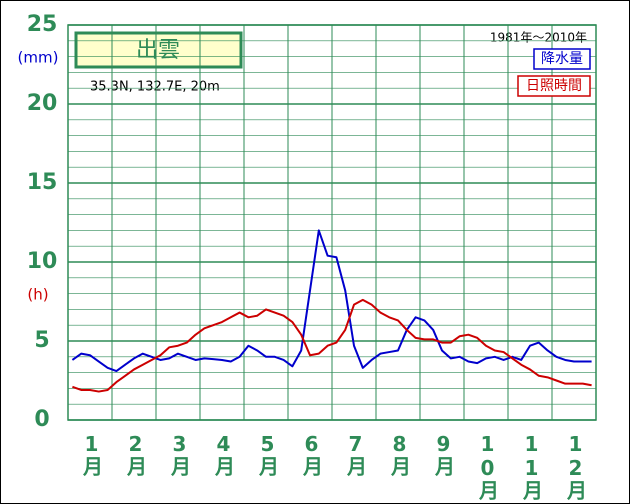 Image resolution: width=630 pixels, height=504 pixels. Describe the element at coordinates (268, 454) in the screenshot. I see `x-tick-label: 5月` at that location.